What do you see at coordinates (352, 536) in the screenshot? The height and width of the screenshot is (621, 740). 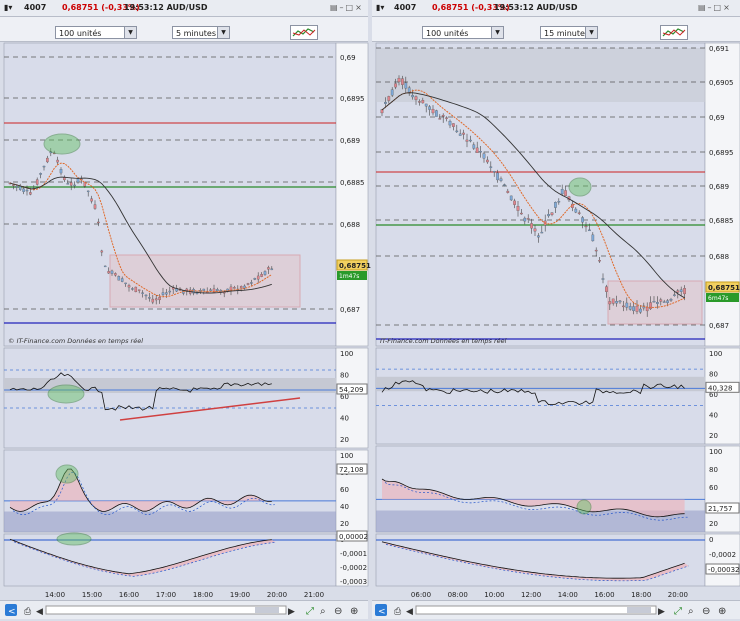 I see `left-macd-value-box` at bounding box center [352, 536].